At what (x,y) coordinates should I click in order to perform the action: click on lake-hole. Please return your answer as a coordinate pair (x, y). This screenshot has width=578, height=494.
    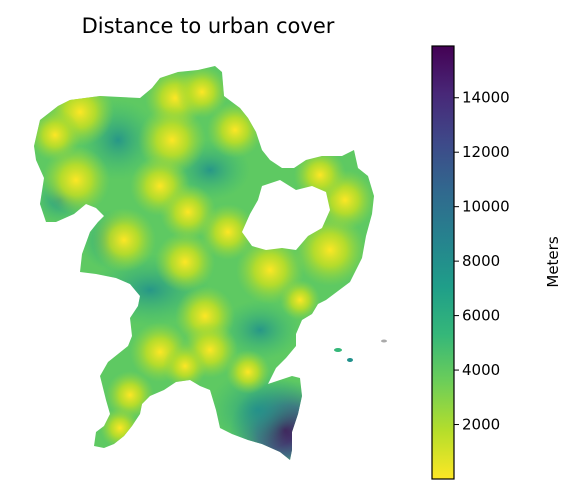
    Looking at the image, I should click on (286, 215).